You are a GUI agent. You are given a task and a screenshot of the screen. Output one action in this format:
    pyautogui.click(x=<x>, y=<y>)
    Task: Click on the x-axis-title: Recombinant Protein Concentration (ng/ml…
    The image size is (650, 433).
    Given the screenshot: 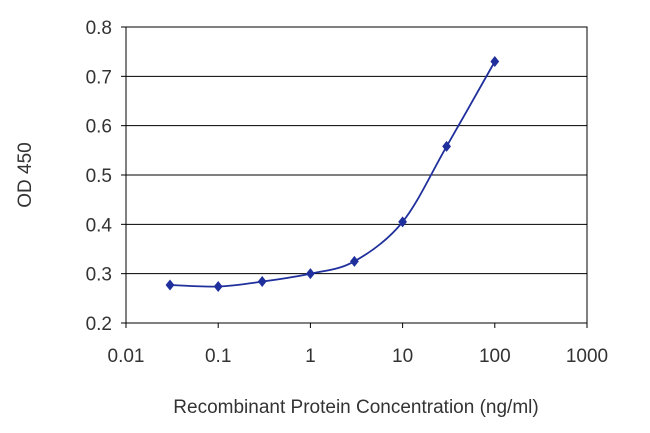 What is the action you would take?
    pyautogui.click(x=355, y=407)
    